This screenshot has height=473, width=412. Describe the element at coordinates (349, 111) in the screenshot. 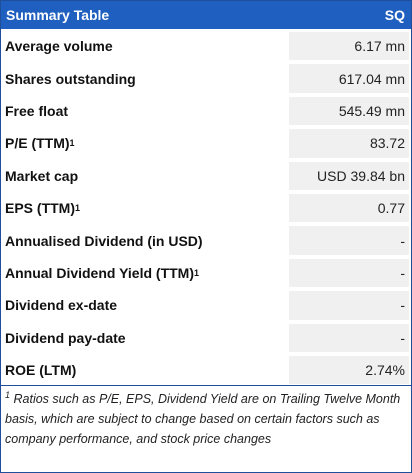

I see `row-value: 545.49 mn` at that location.